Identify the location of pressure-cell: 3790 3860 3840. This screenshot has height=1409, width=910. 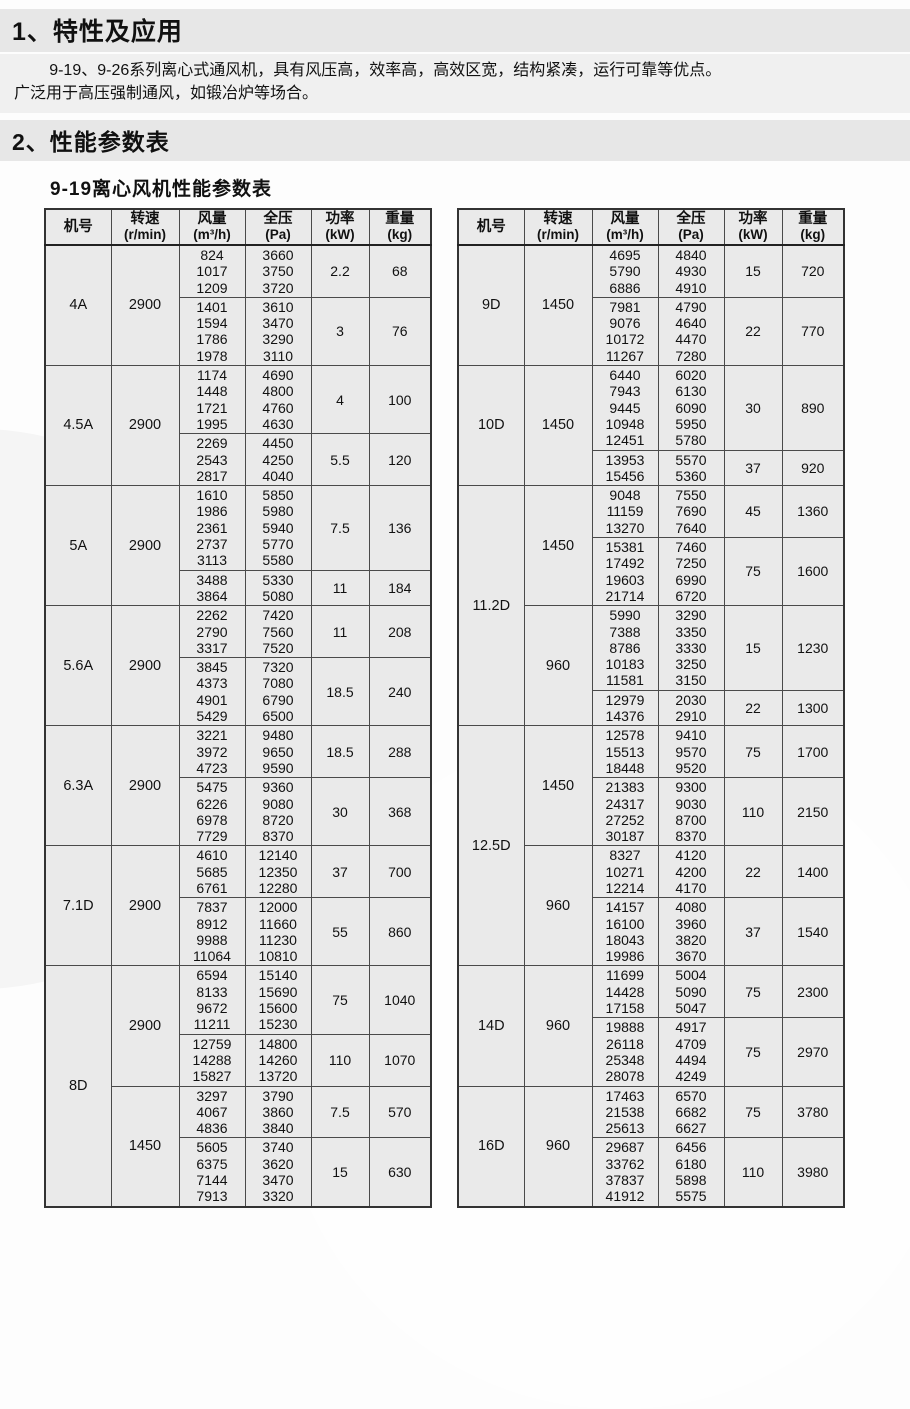
(278, 1112).